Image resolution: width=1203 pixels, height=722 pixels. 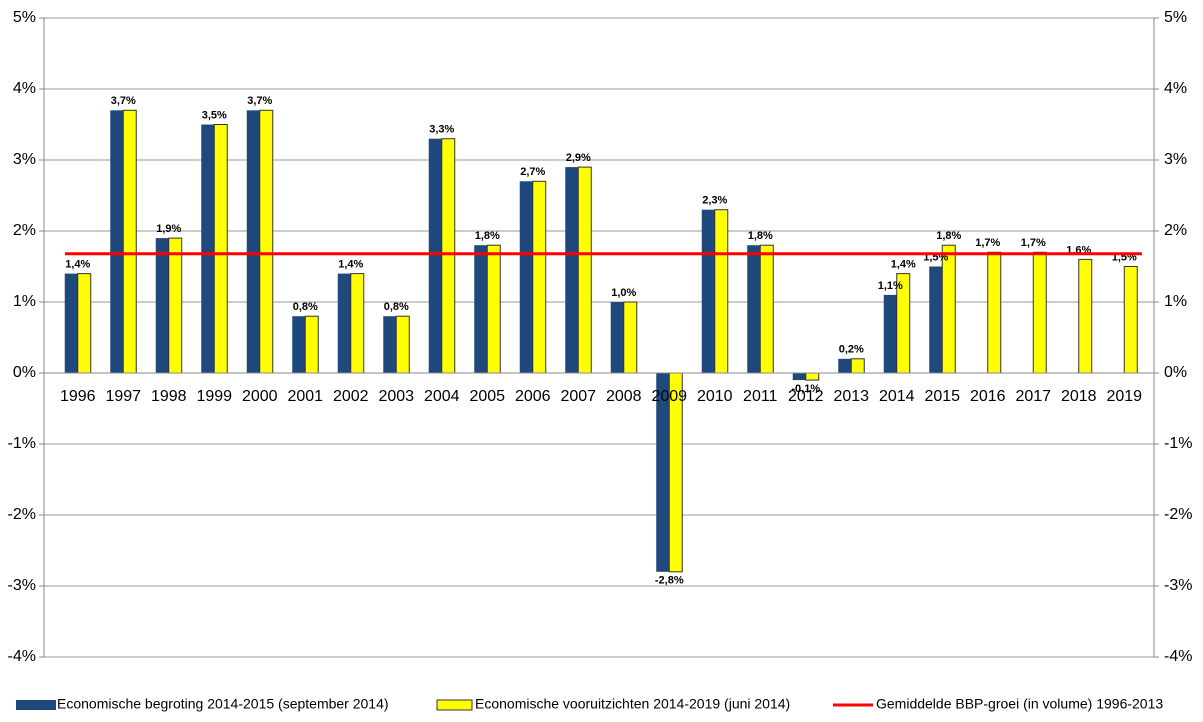 What do you see at coordinates (1175, 159) in the screenshot?
I see `y2-tick-label: 3%` at bounding box center [1175, 159].